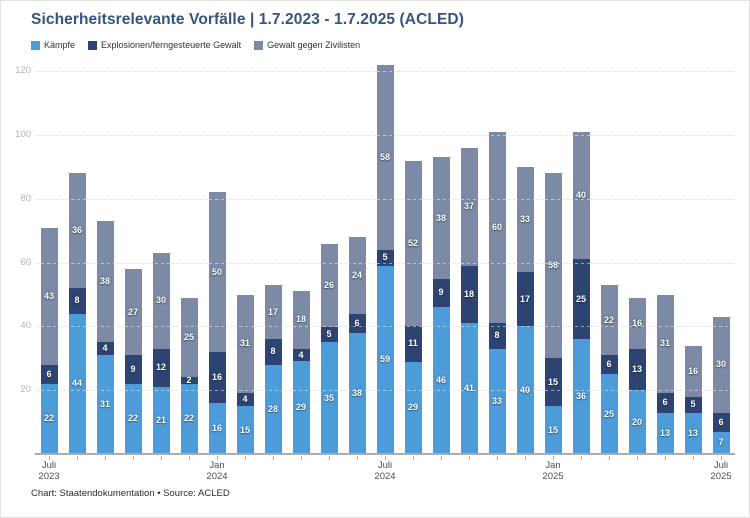  What do you see at coordinates (553, 266) in the screenshot?
I see `bar-segment: 58` at bounding box center [553, 266].